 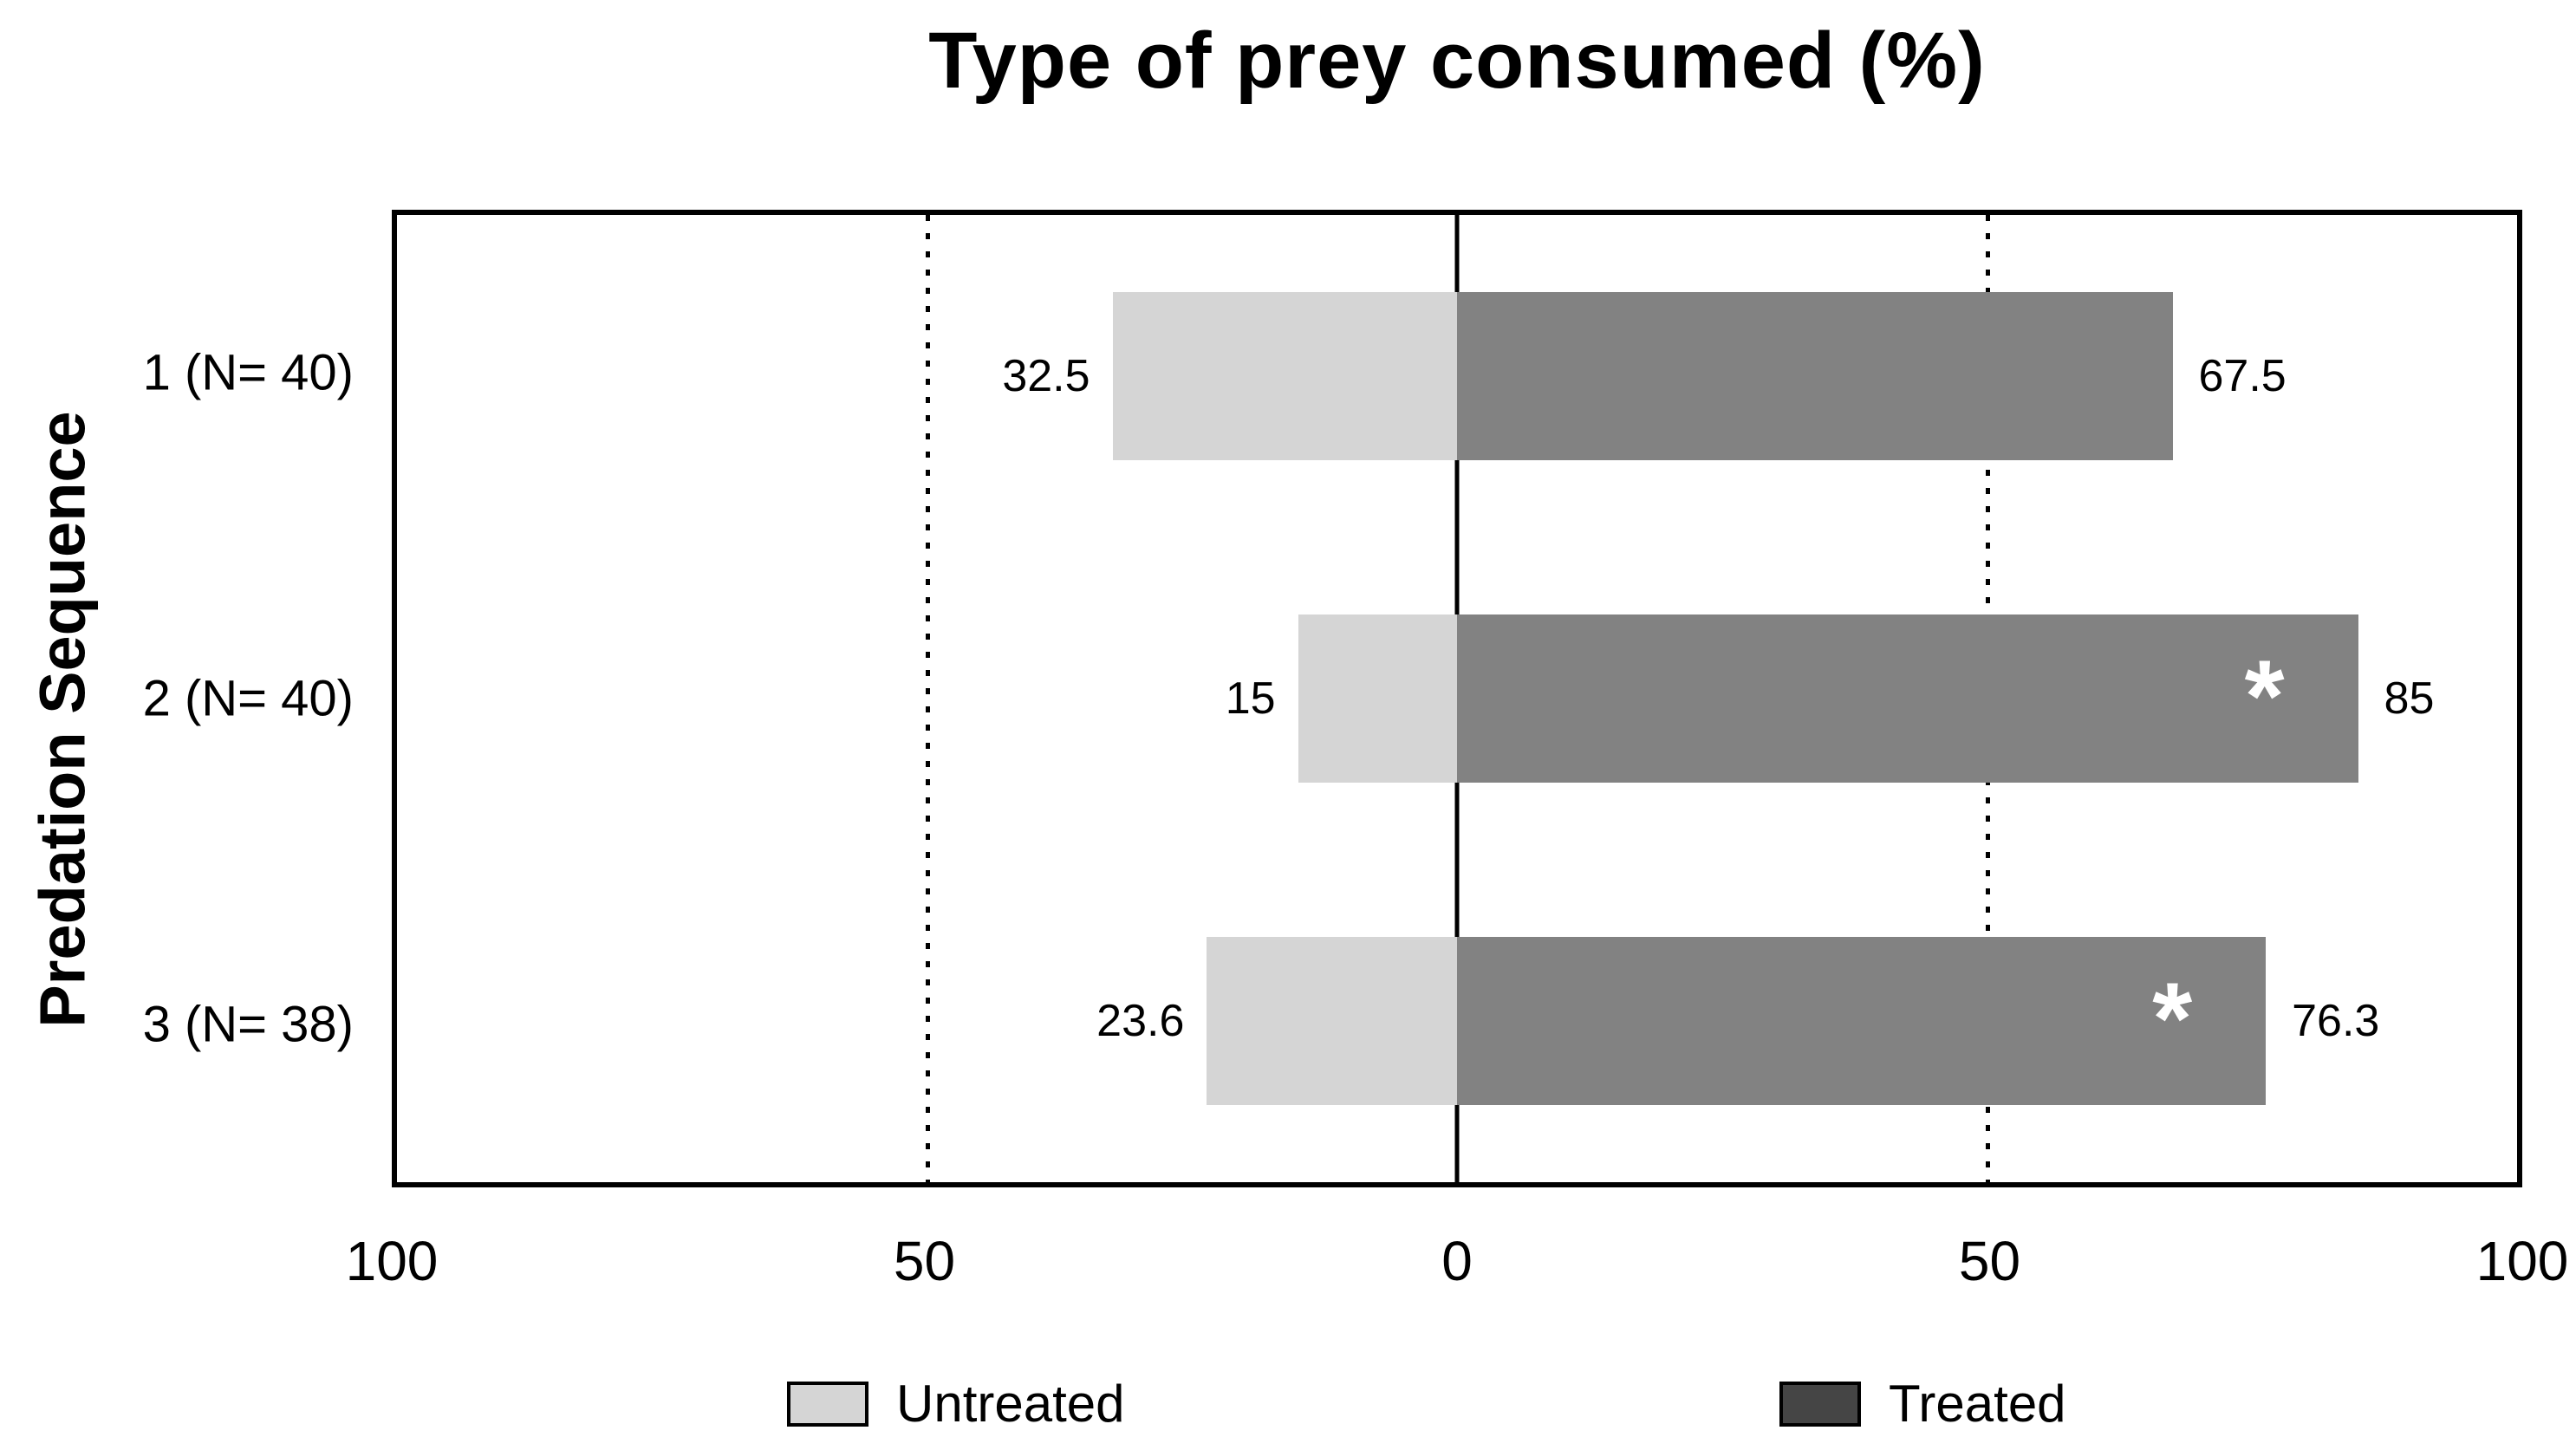 I want to click on treated-value-label: 76.3, so click(x=2336, y=1021).